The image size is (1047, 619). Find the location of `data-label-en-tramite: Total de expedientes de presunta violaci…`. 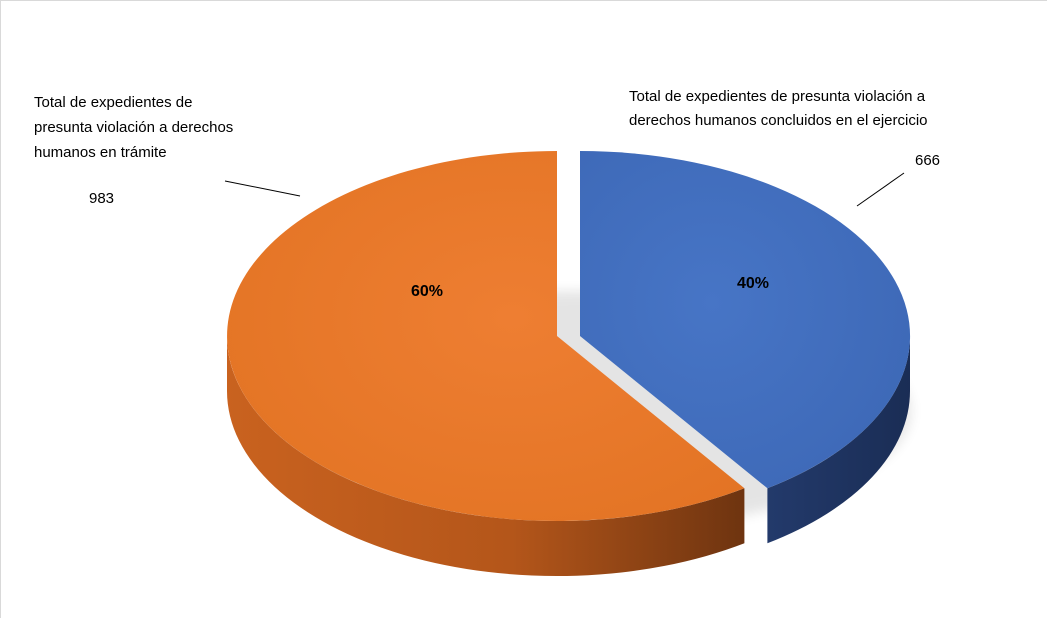

data-label-en-tramite: Total de expedientes de presunta violaci… is located at coordinates (133, 150).